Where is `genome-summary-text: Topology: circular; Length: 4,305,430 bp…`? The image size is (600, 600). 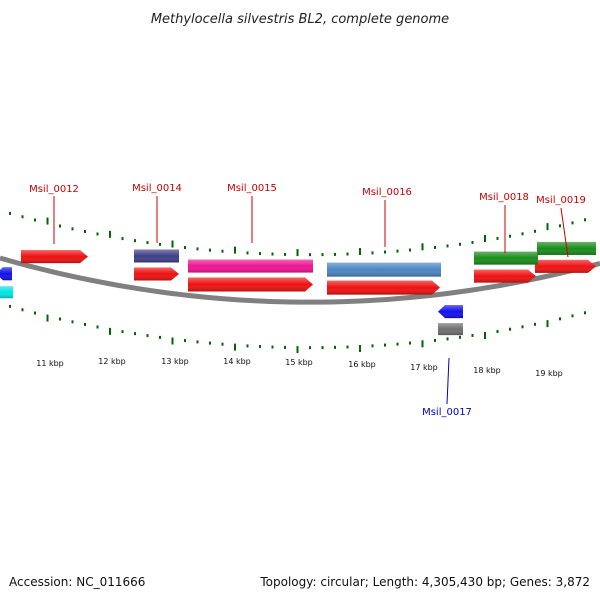
genome-summary-text: Topology: circular; Length: 4,305,430 bp… is located at coordinates (424, 582).